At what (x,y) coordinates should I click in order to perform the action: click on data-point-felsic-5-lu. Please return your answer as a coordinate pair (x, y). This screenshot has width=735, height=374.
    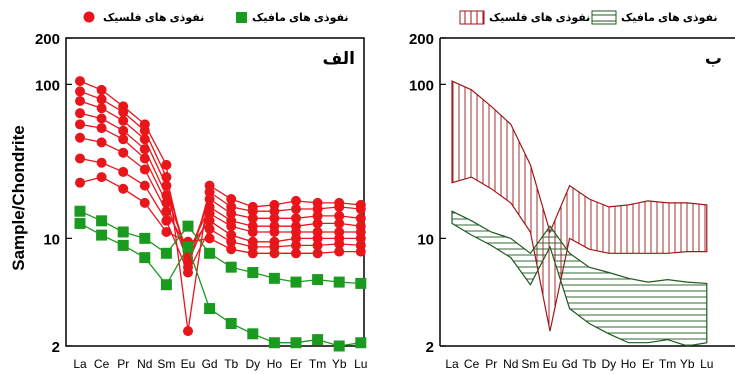
    Looking at the image, I should click on (360, 238).